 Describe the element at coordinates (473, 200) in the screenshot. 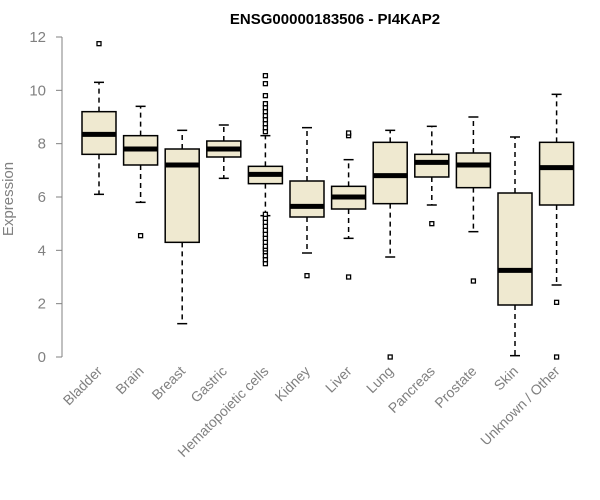

I see `box-prostate` at that location.